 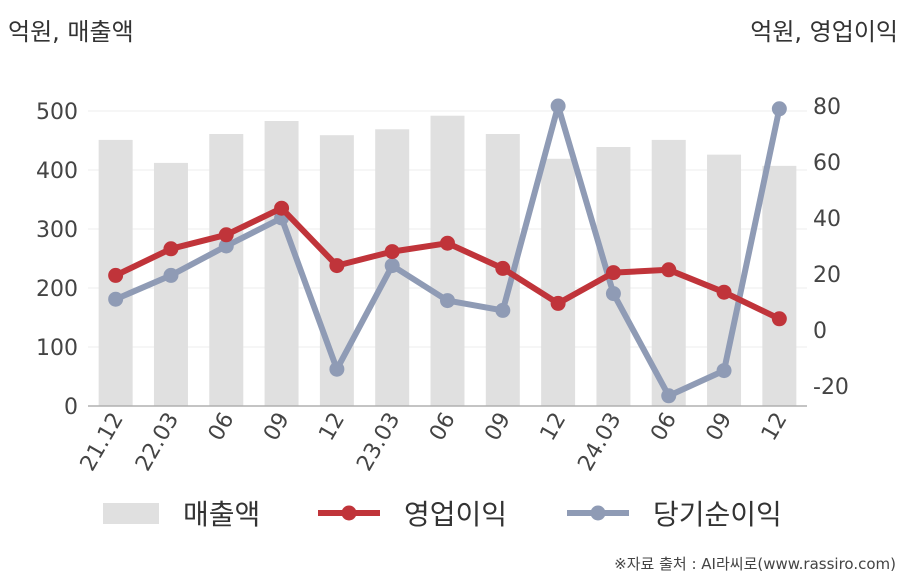 I want to click on right-axis-tick: 40, so click(x=827, y=219).